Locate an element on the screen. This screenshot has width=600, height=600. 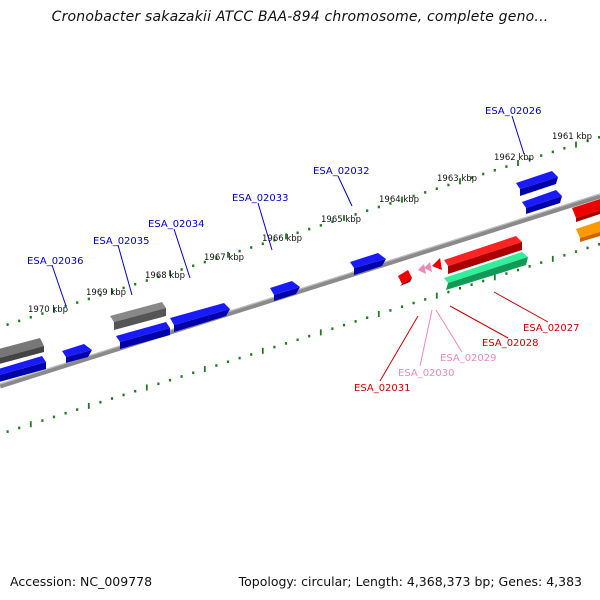
kbp-label-1968: 1968 kbp is located at coordinates (165, 276).